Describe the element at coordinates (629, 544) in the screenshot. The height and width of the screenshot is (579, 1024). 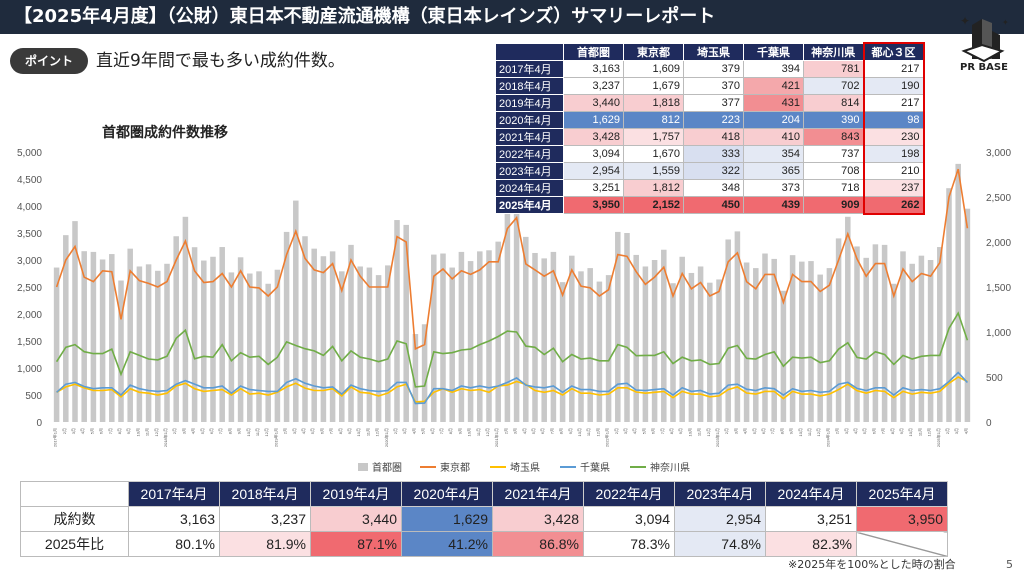
I see `value-cell: 78.3%` at that location.